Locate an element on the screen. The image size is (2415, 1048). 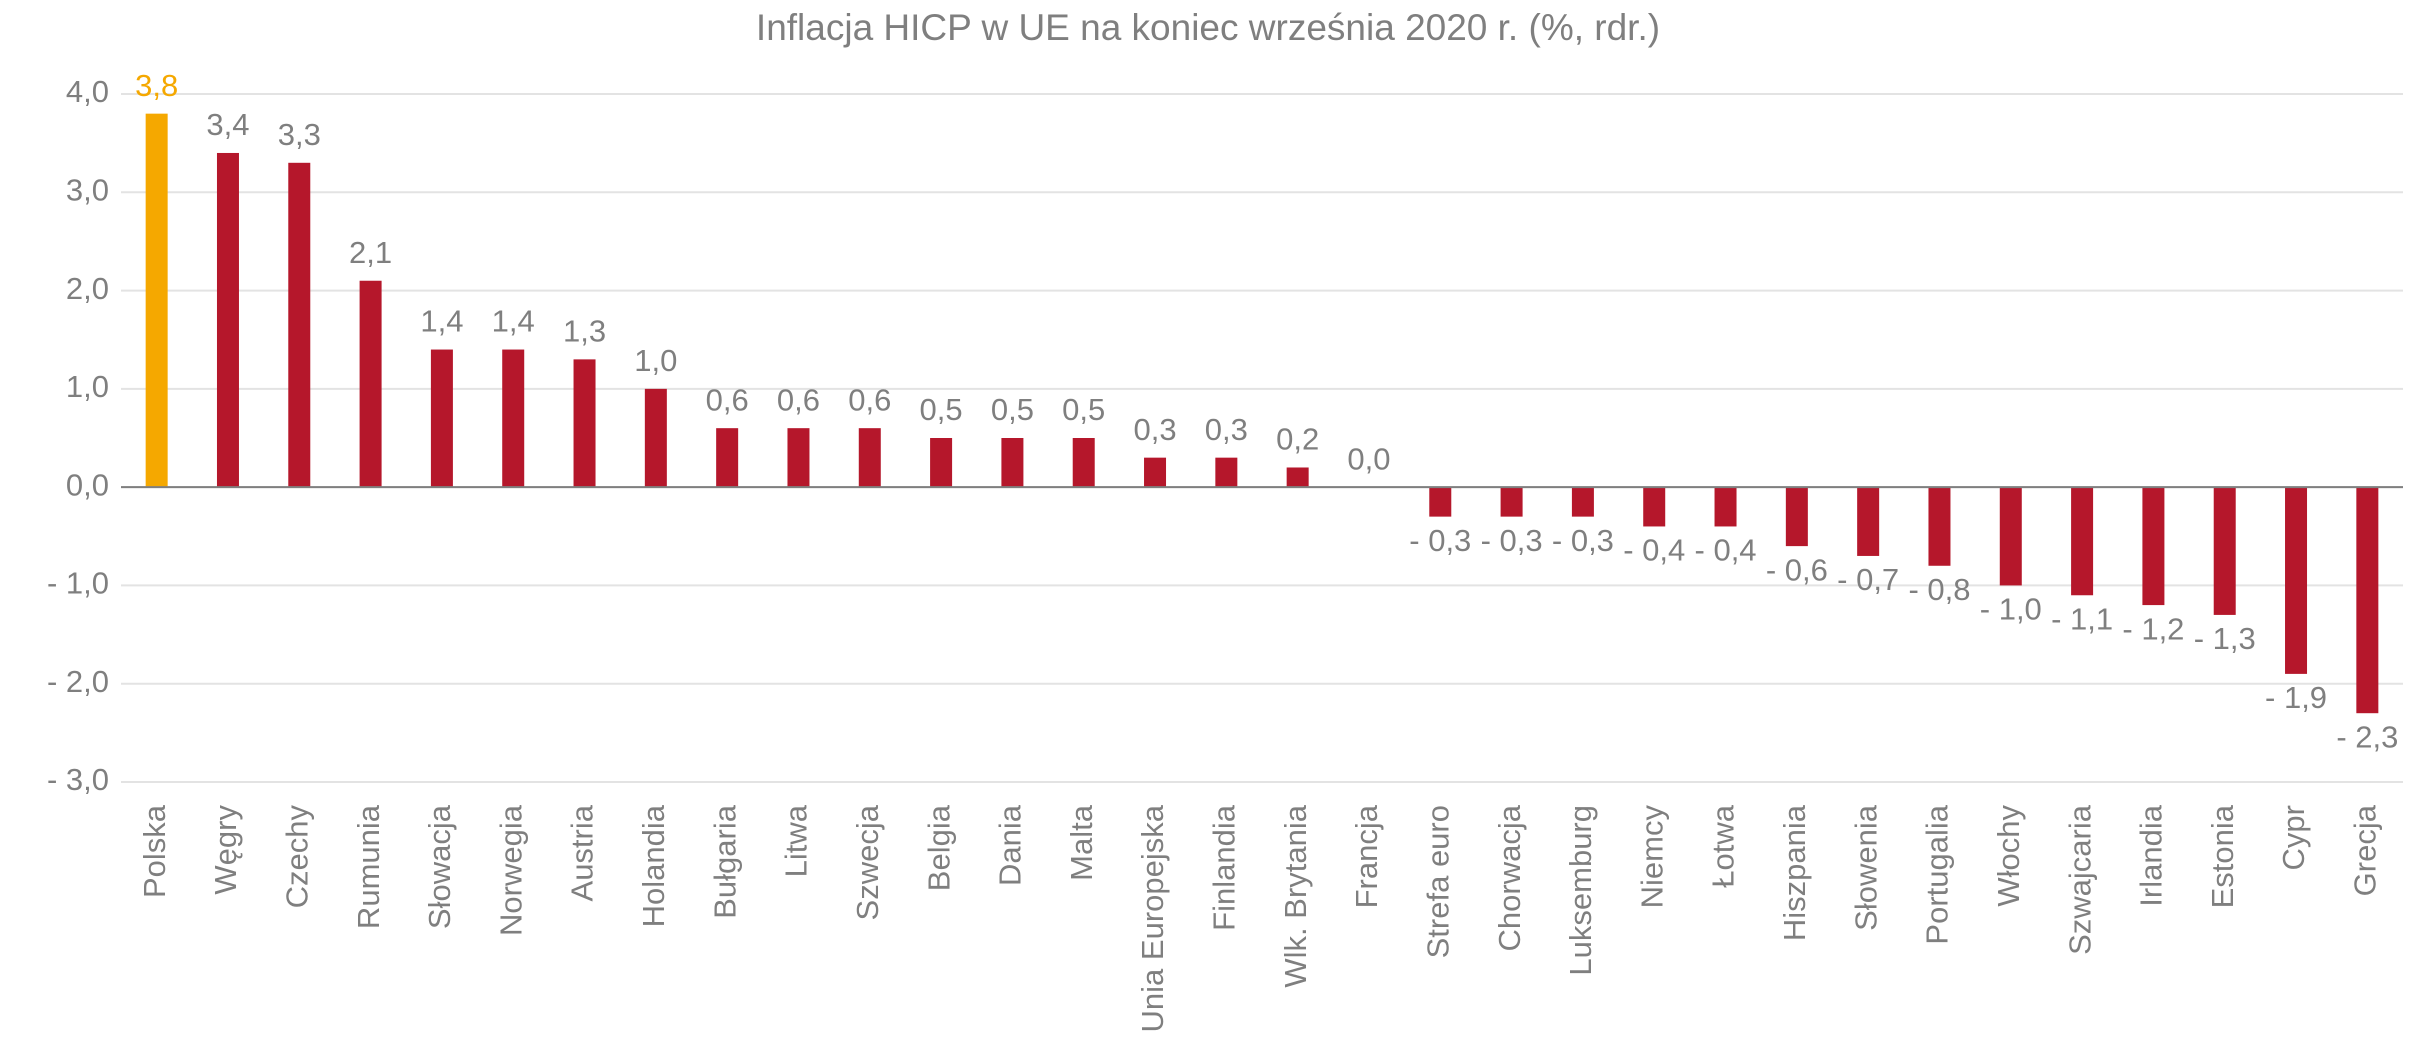
value-label: 0,0 is located at coordinates (1368, 458).